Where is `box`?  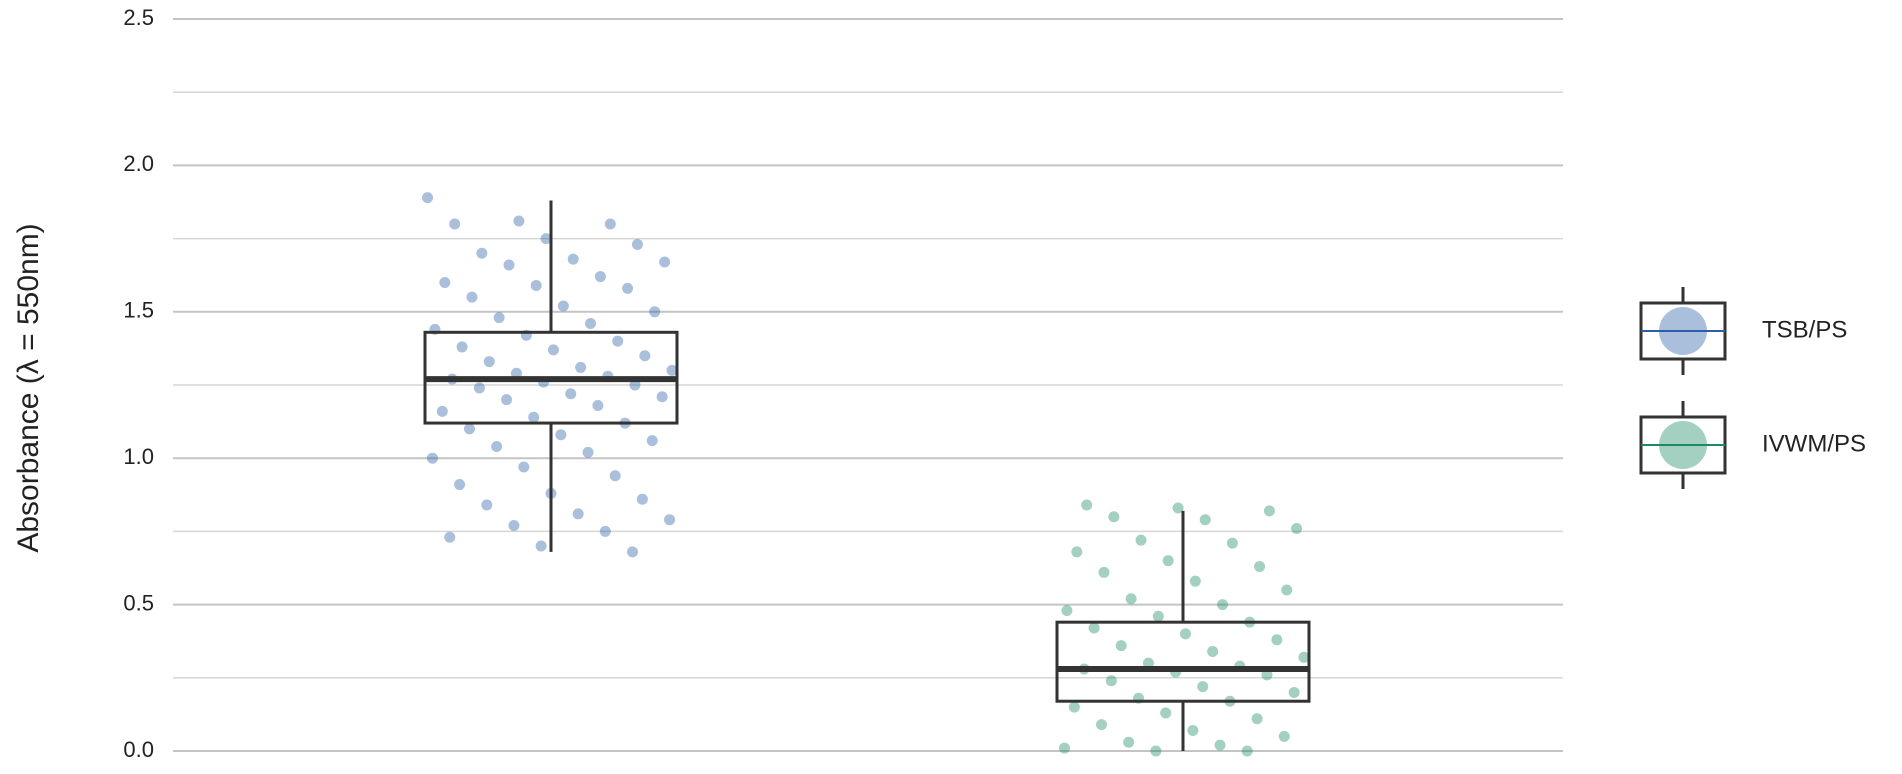 box is located at coordinates (1183, 661).